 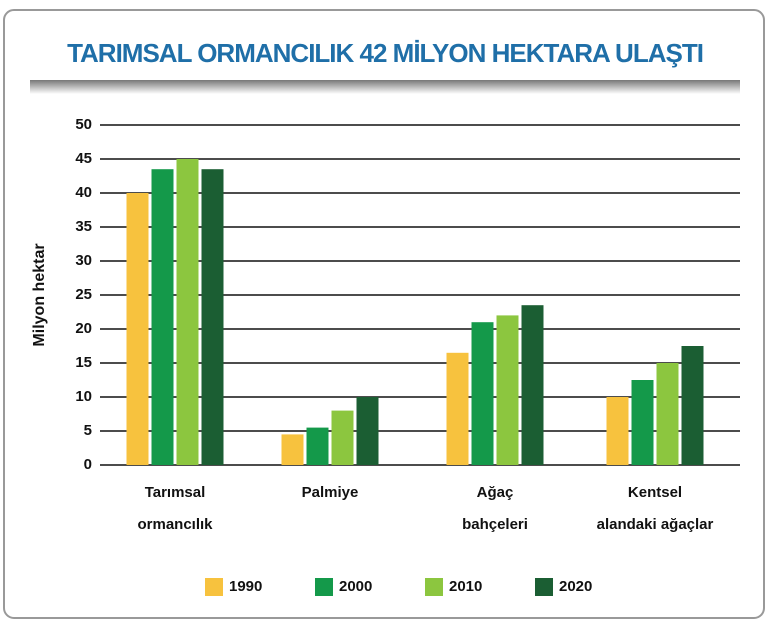 What do you see at coordinates (495, 524) in the screenshot?
I see `x-tick-label: bahçeleri` at bounding box center [495, 524].